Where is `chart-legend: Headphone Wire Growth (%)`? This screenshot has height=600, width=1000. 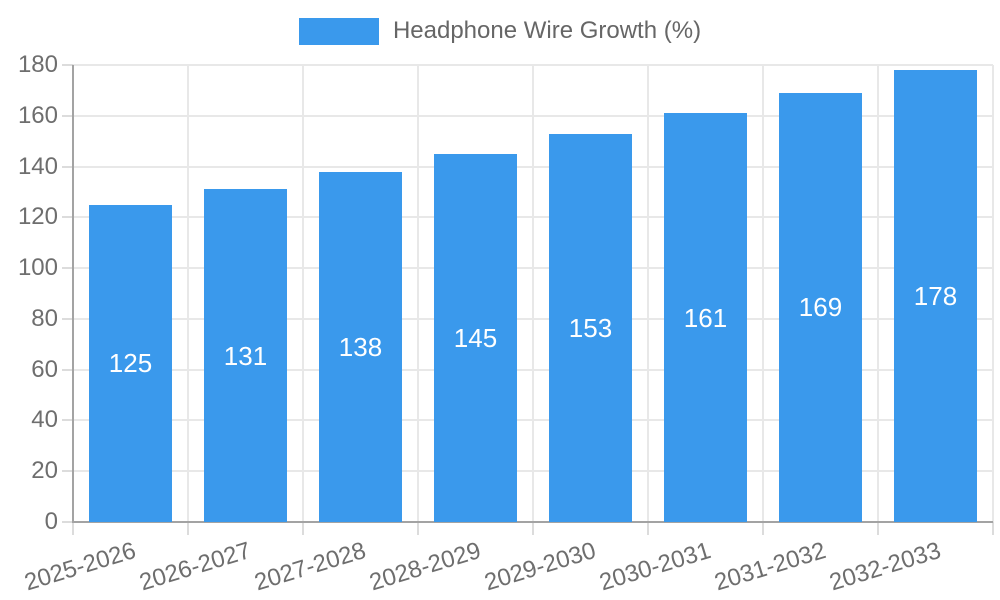
chart-legend: Headphone Wire Growth (%) is located at coordinates (500, 31).